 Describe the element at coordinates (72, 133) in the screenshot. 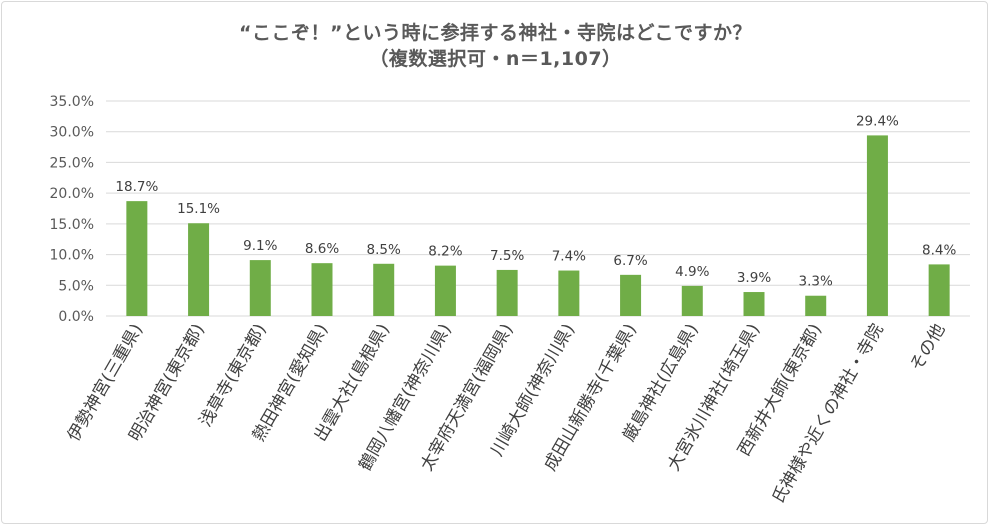

I see `y-tick-label: 30.0%` at that location.